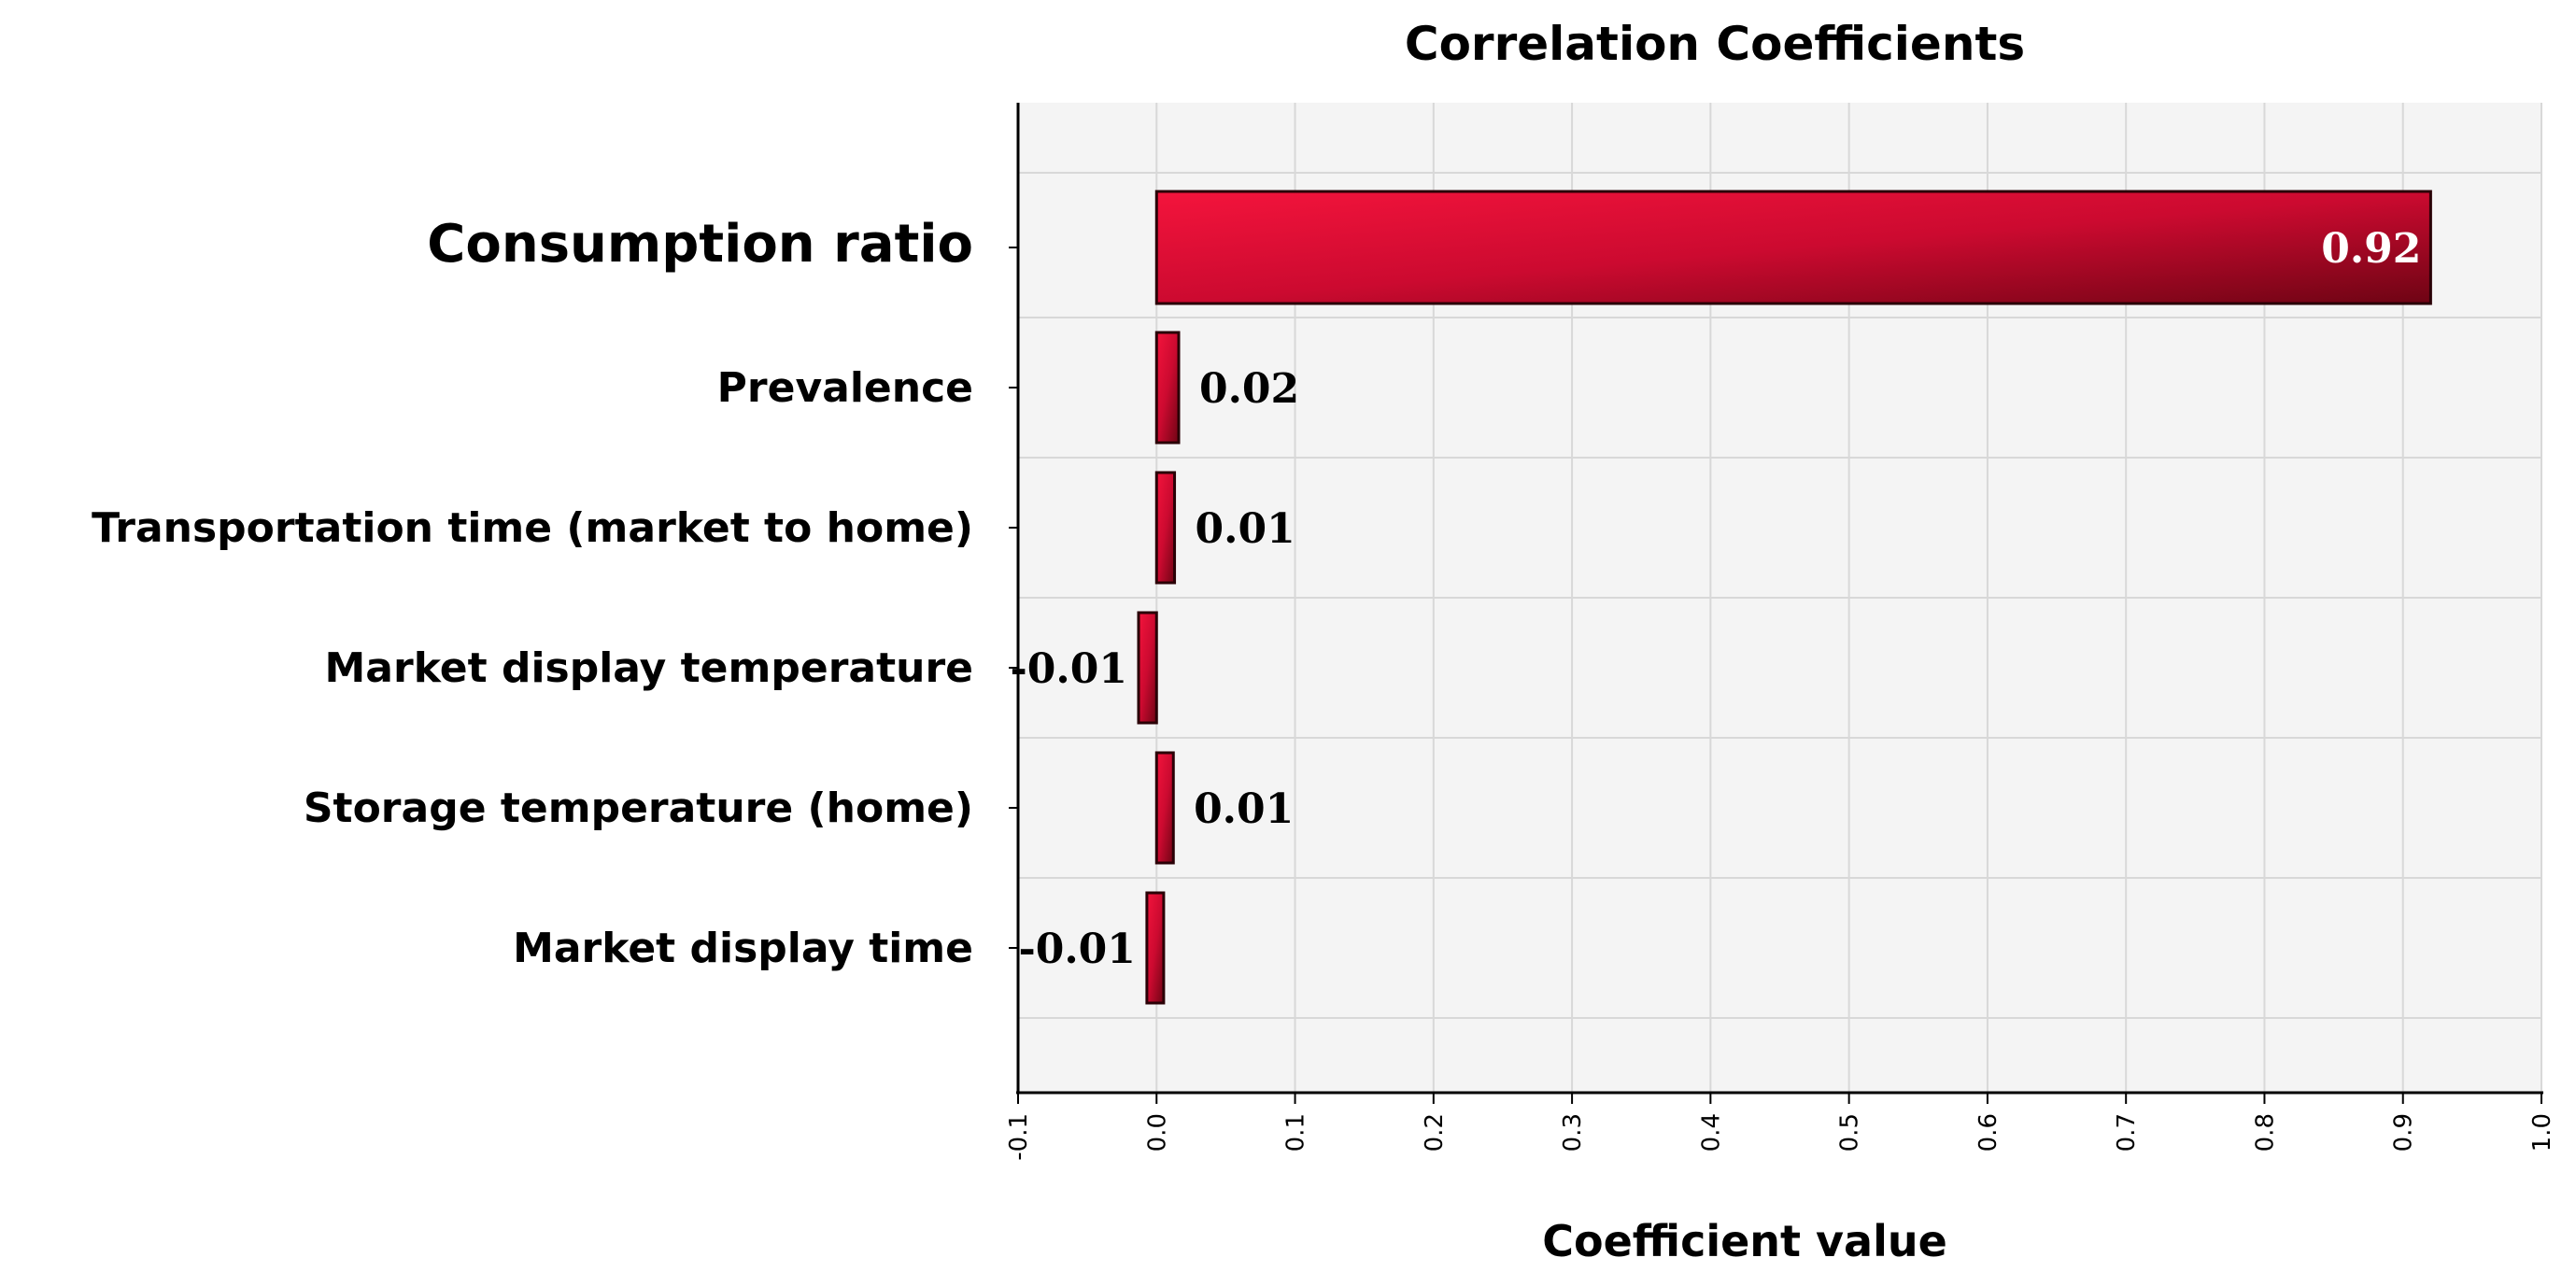 Image resolution: width=2576 pixels, height=1286 pixels. I want to click on chart-title: Correlation Coefficients, so click(1715, 44).